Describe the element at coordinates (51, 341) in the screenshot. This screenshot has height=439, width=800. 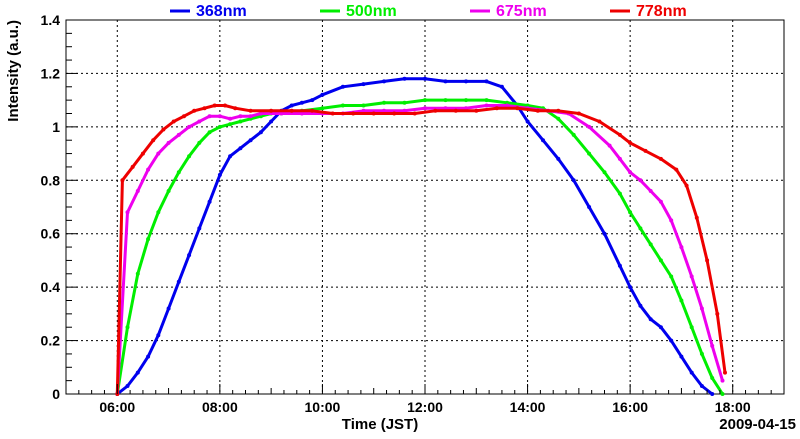
I see `y-tick-label: 0.2` at that location.